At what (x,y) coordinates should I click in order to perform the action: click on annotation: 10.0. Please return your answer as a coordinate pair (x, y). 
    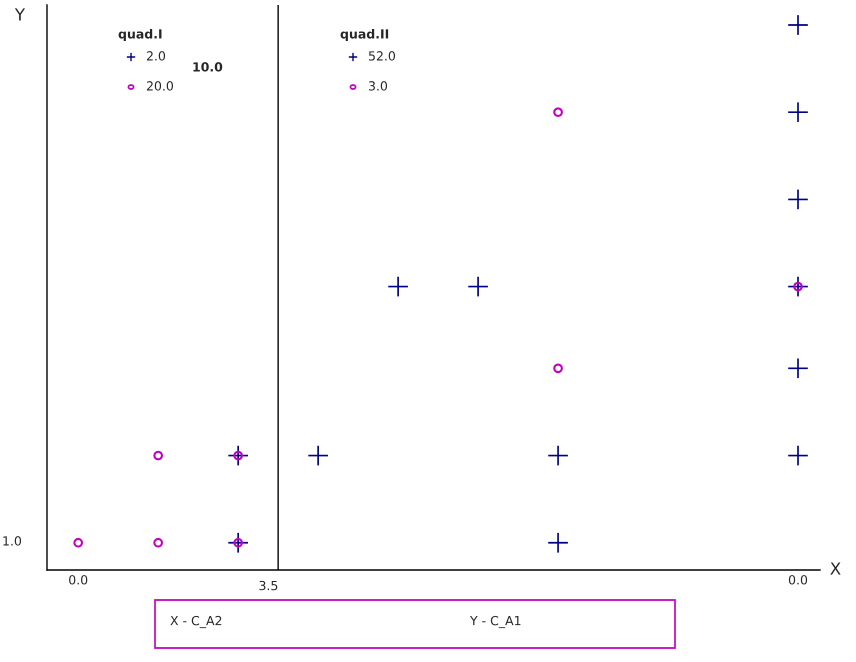
    Looking at the image, I should click on (207, 67).